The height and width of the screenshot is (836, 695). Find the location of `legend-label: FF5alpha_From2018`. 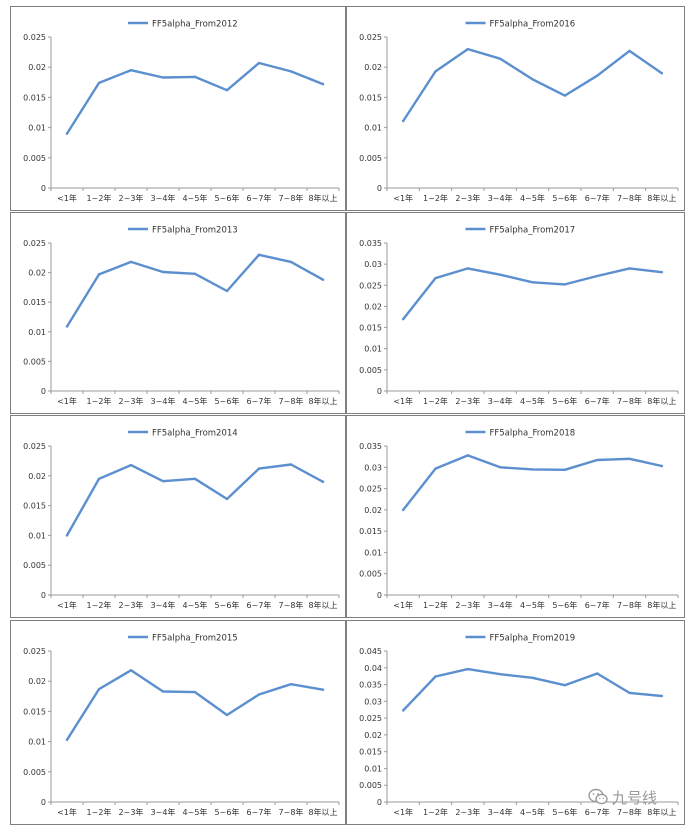

legend-label: FF5alpha_From2018 is located at coordinates (533, 434).